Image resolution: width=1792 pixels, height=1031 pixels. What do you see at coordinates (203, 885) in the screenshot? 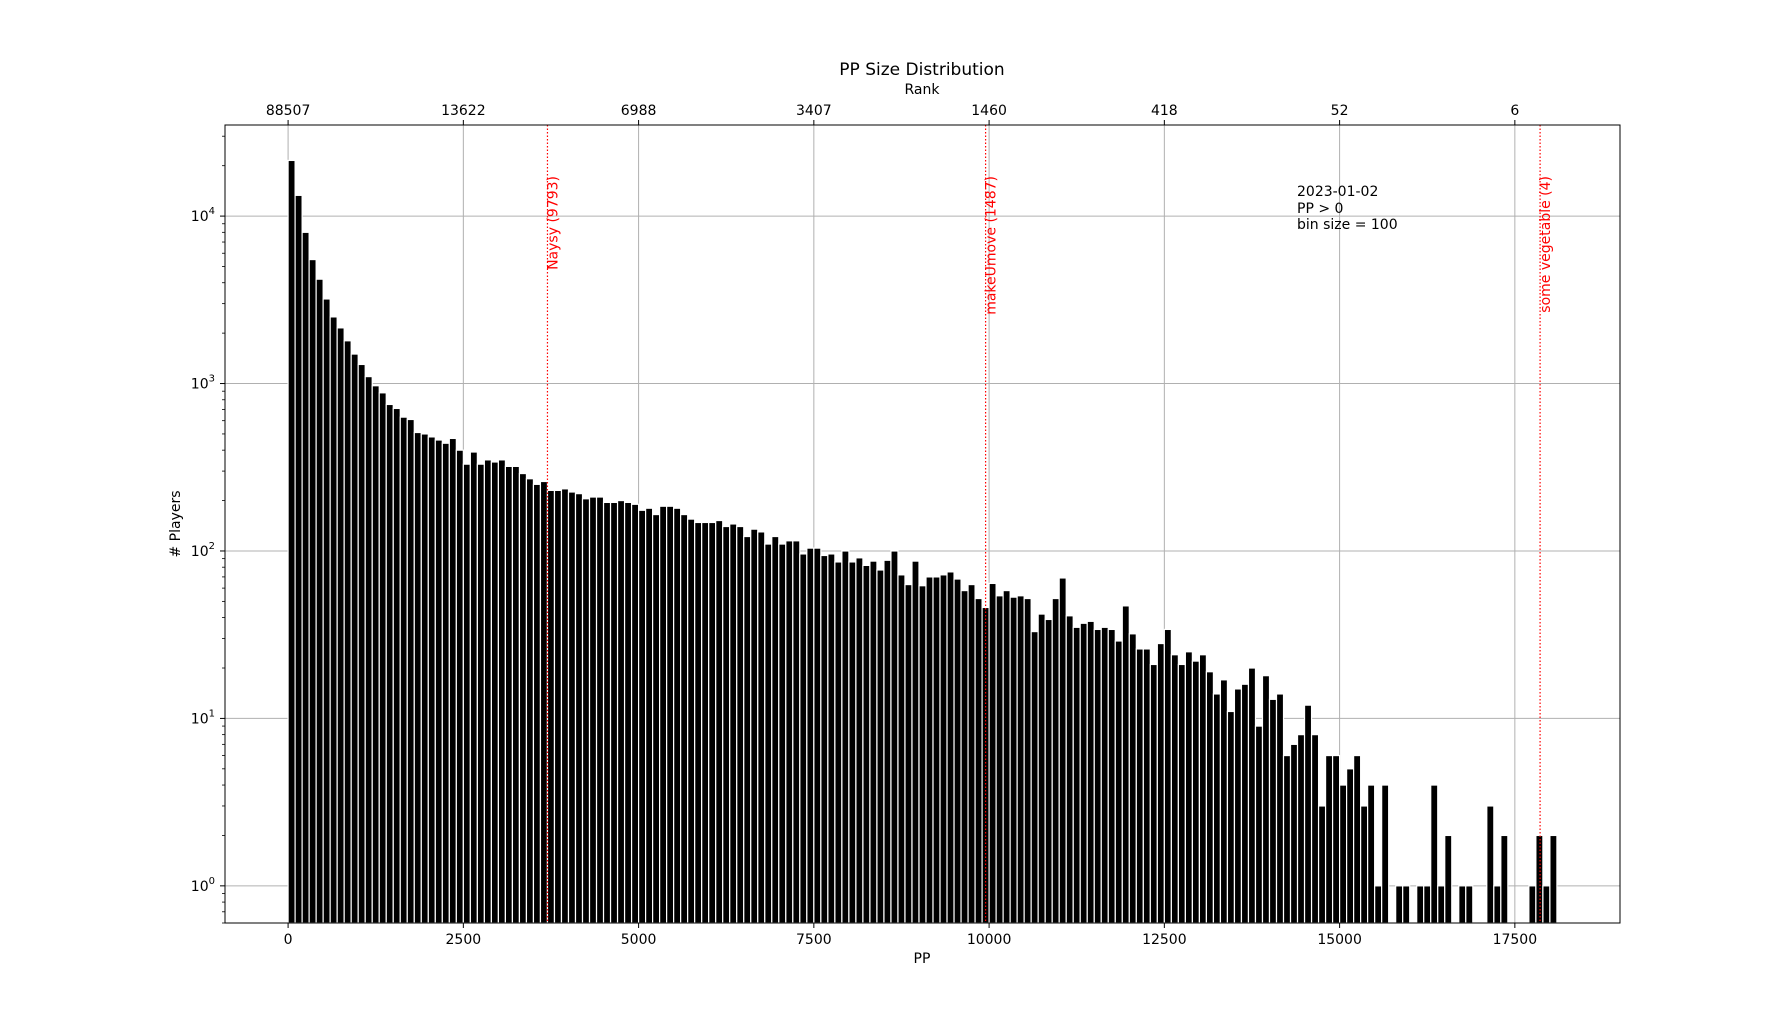
I see `y-tick-label: 10⁰` at bounding box center [203, 885].